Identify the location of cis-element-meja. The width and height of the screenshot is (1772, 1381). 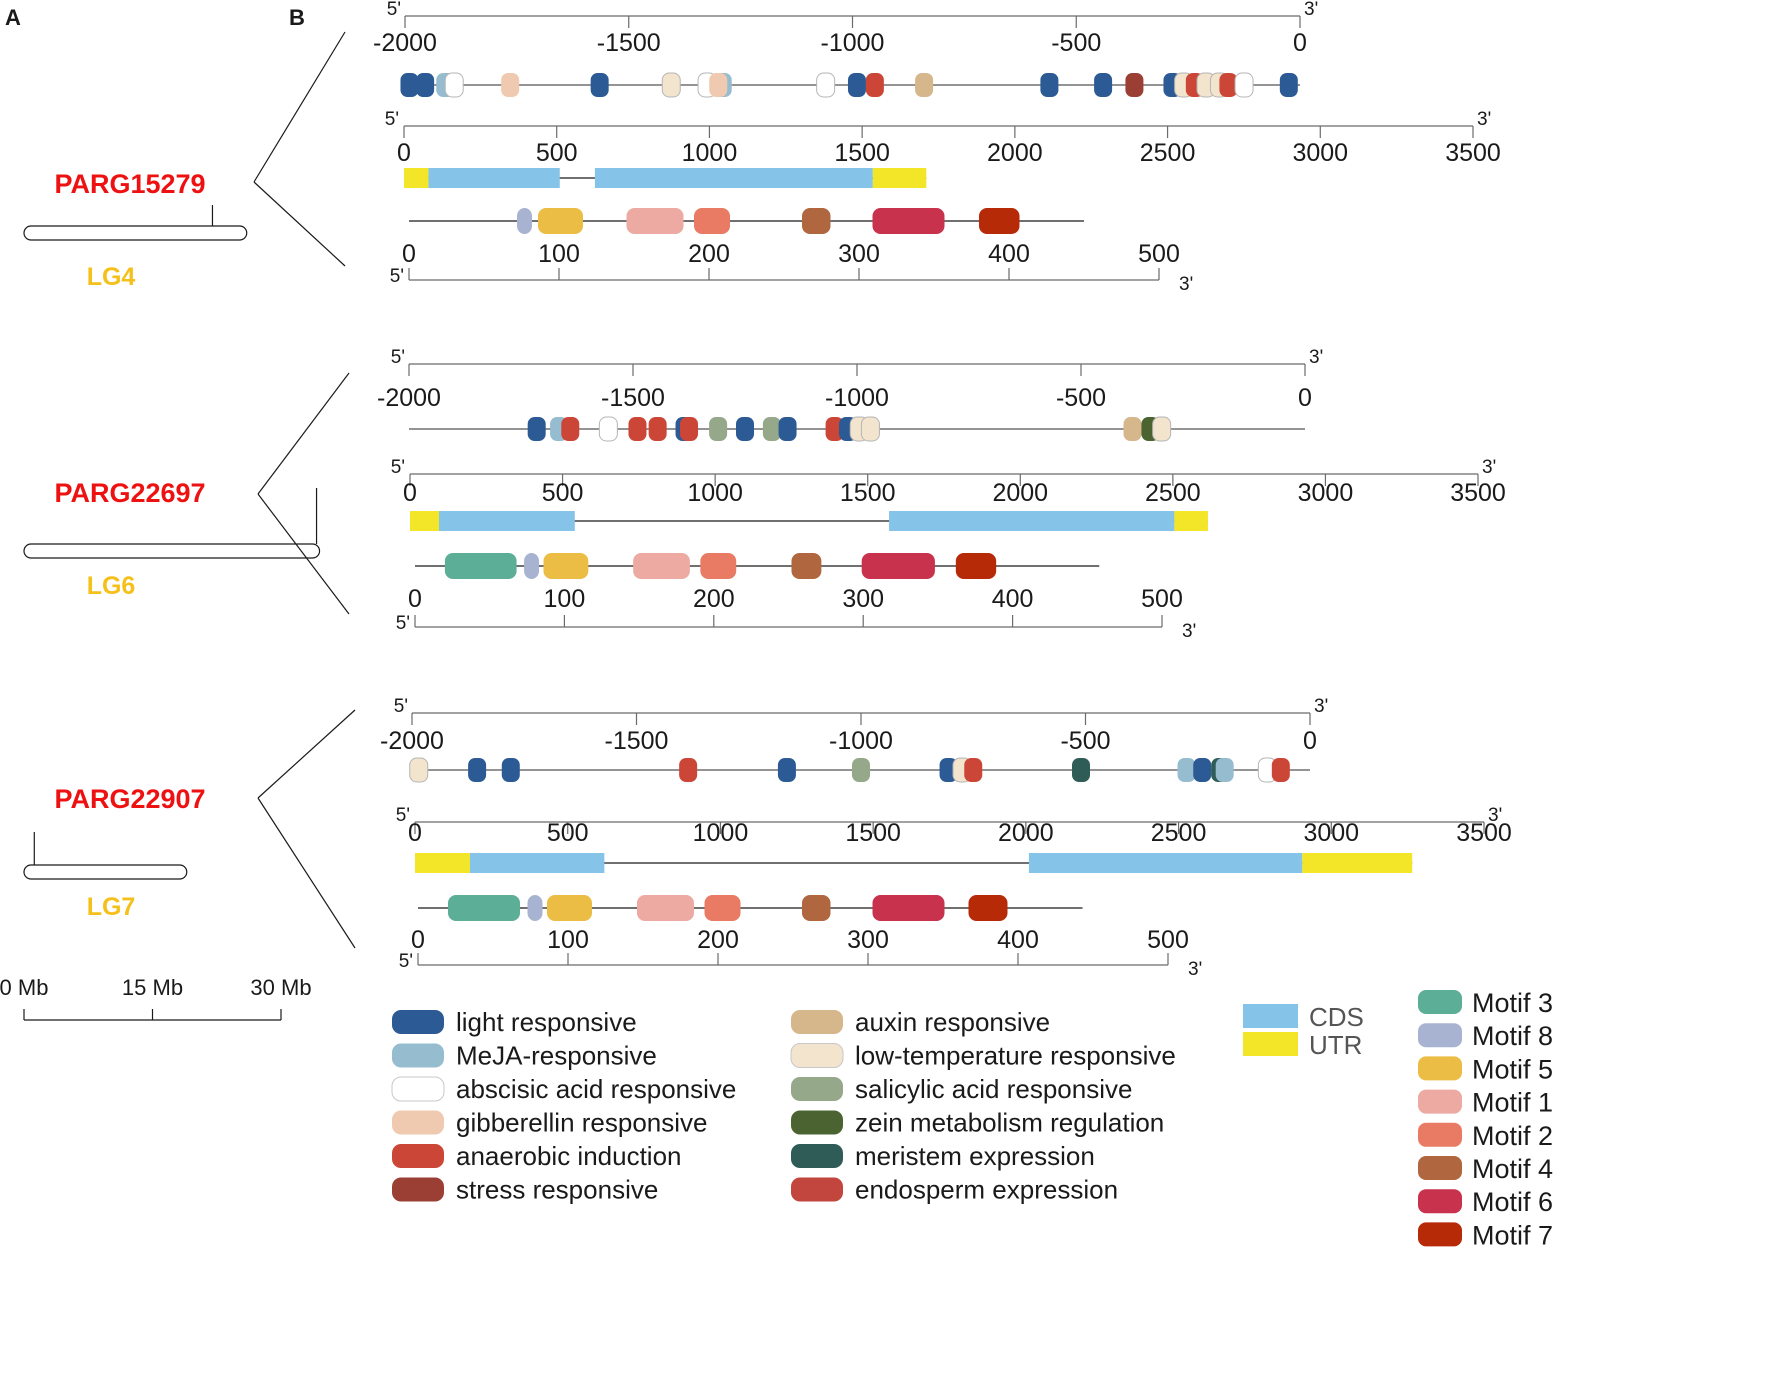
(1186, 770).